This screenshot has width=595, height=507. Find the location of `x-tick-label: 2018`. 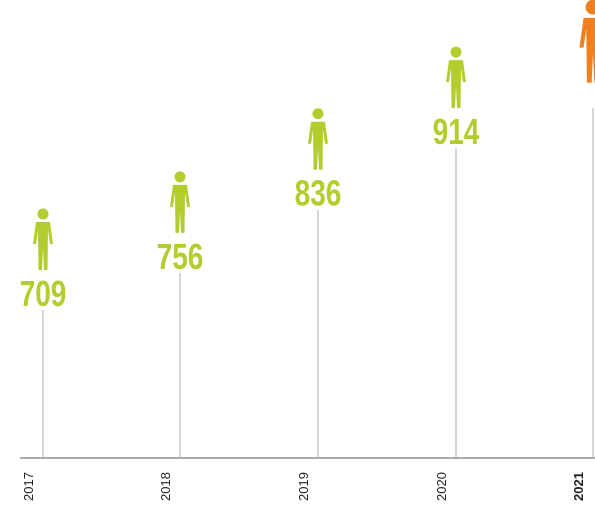

x-tick-label: 2018 is located at coordinates (165, 486).